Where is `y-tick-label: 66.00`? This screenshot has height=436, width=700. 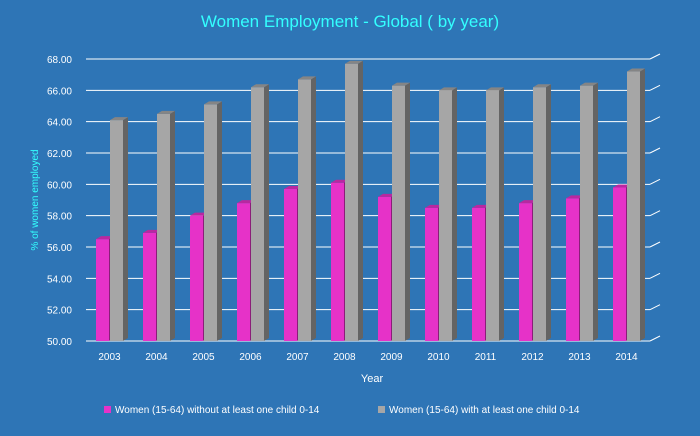 y-tick-label: 66.00 is located at coordinates (59, 91).